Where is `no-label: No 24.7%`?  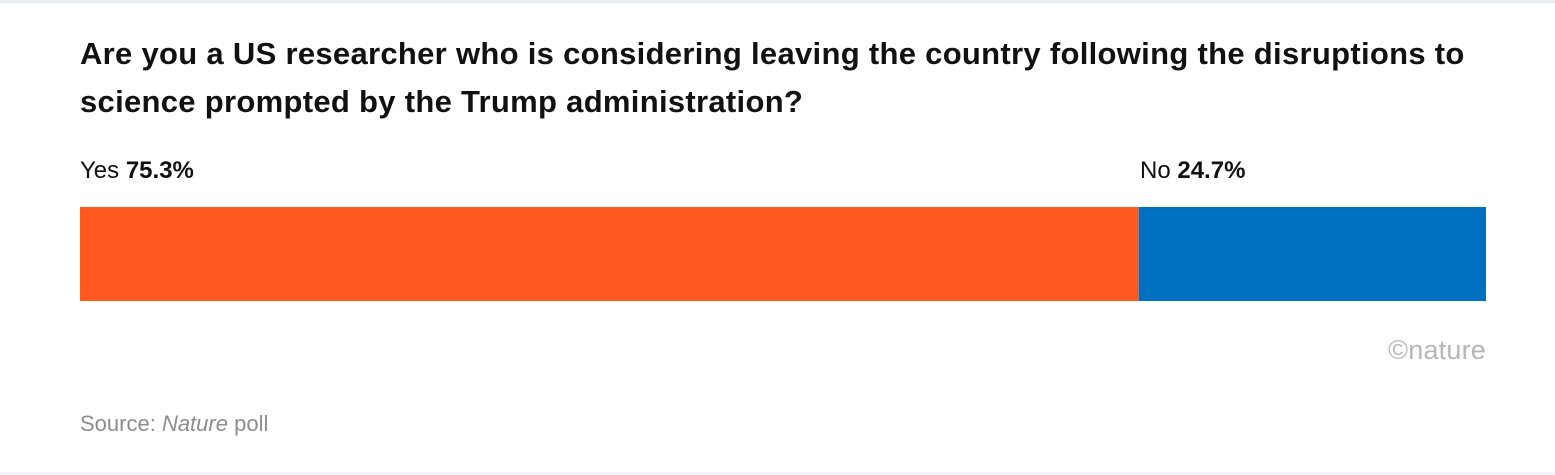
no-label: No 24.7% is located at coordinates (1192, 171).